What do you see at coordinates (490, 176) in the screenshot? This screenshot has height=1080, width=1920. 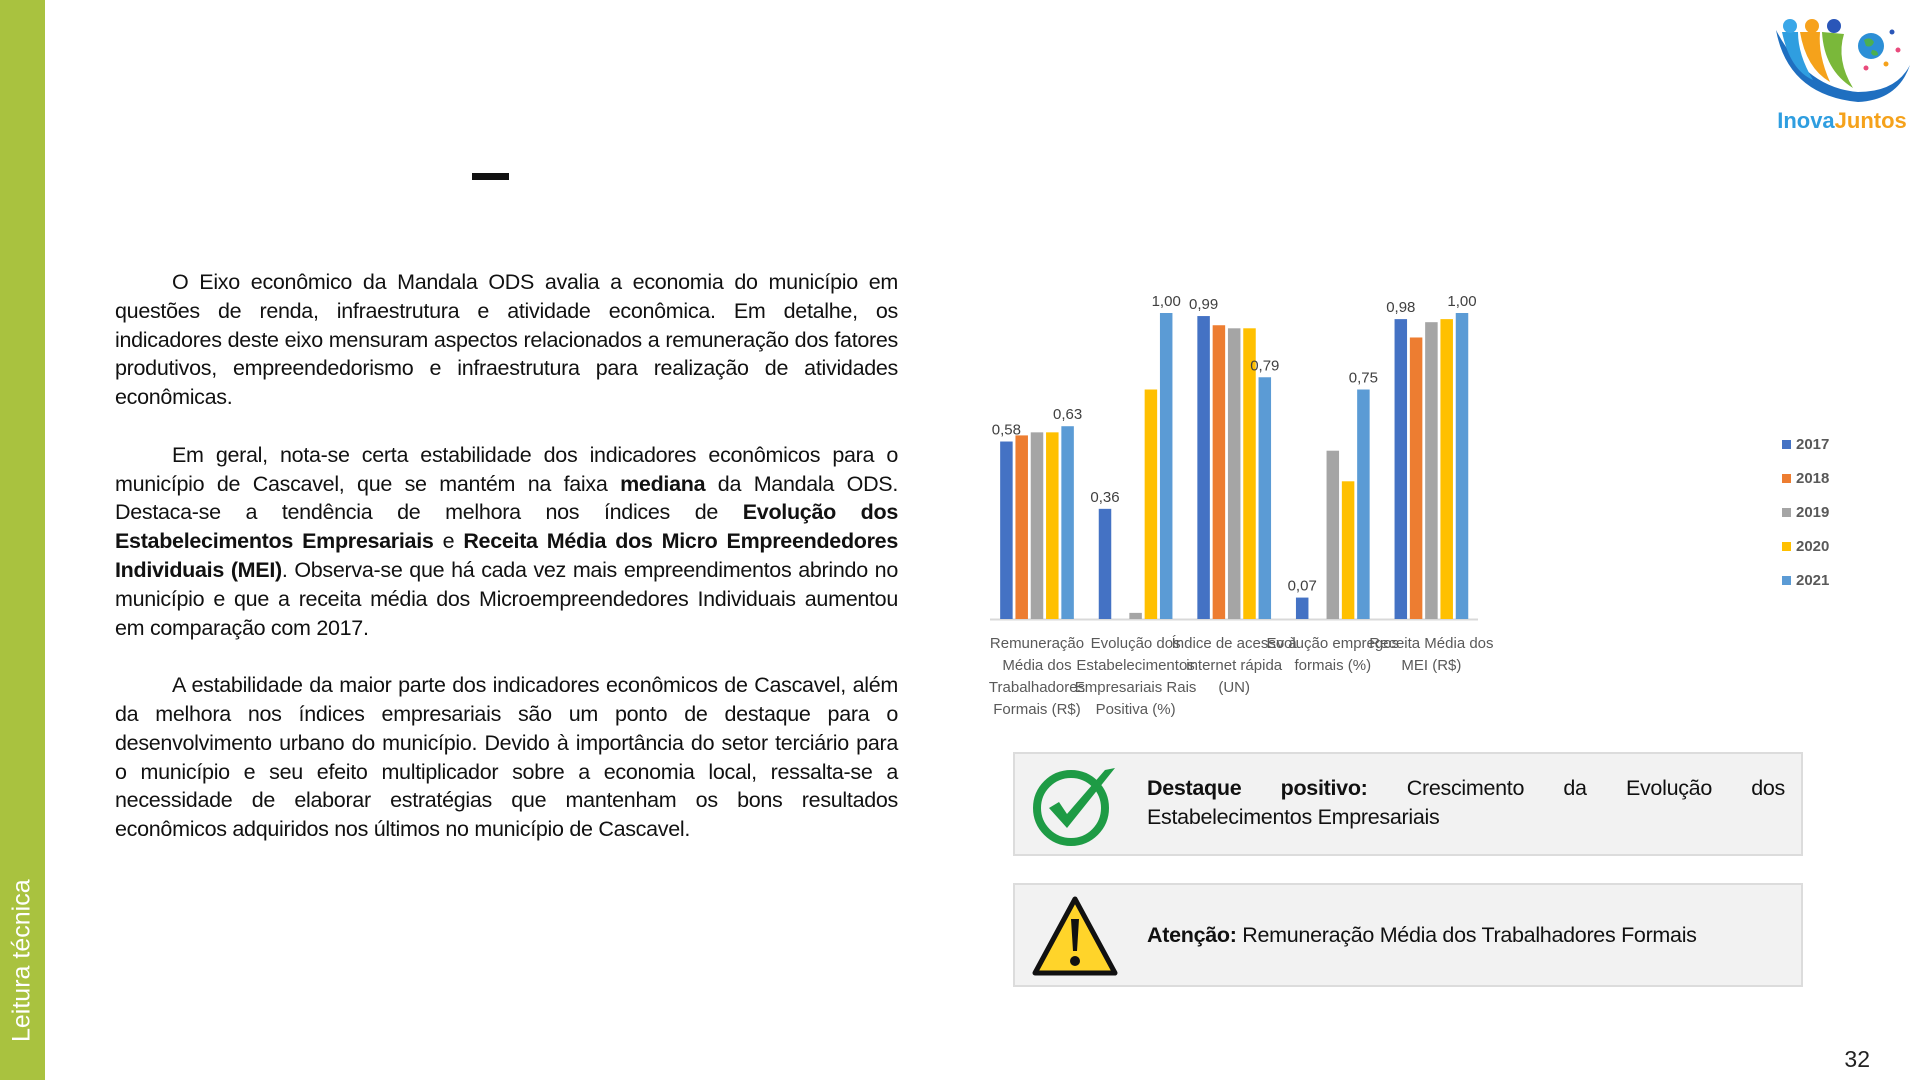 I see `page-title` at bounding box center [490, 176].